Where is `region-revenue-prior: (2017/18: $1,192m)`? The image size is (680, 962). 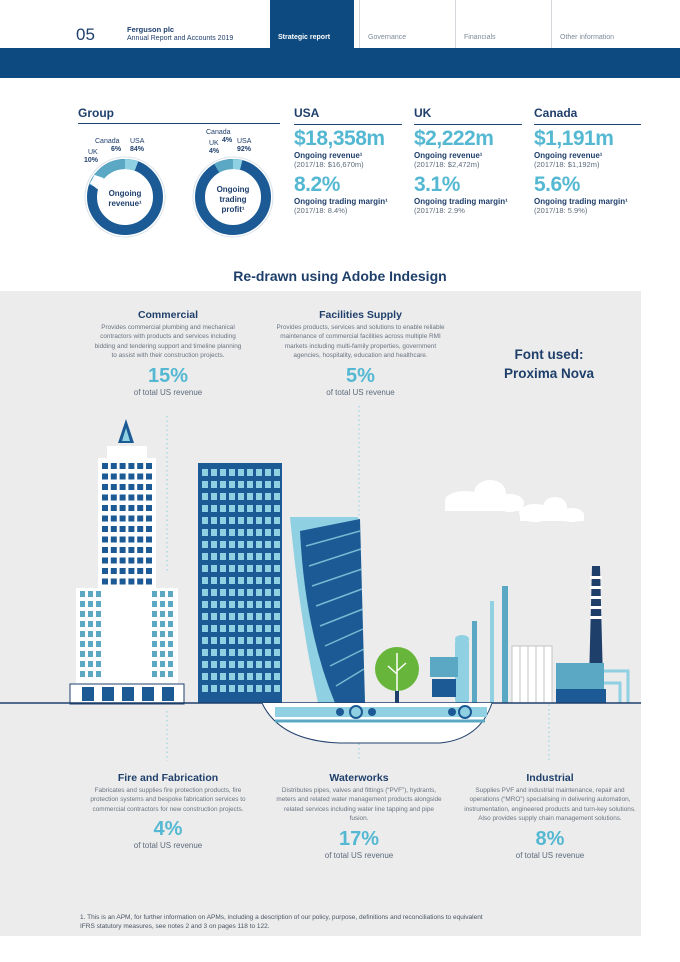
region-revenue-prior: (2017/18: $1,192m) is located at coordinates (567, 164).